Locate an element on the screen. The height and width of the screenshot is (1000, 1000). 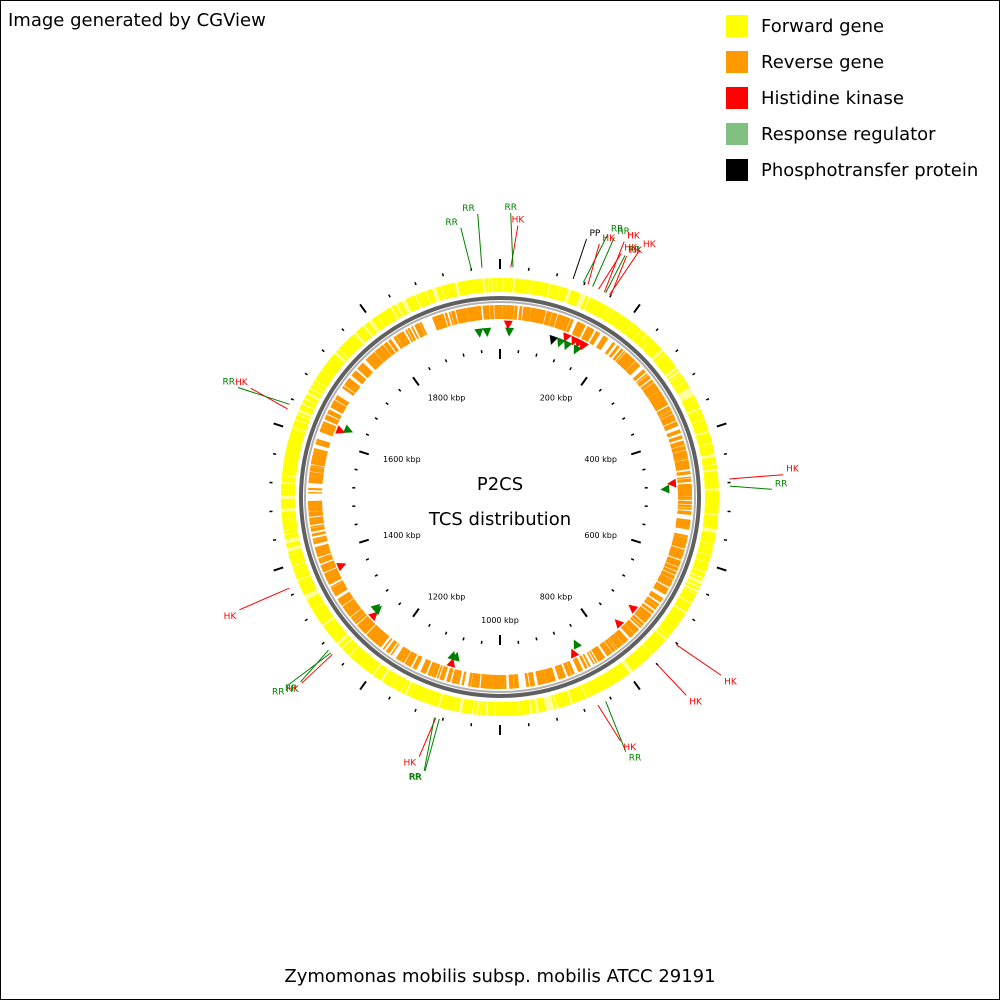
legend-label: Phosphotransfer protein is located at coordinates (870, 170).